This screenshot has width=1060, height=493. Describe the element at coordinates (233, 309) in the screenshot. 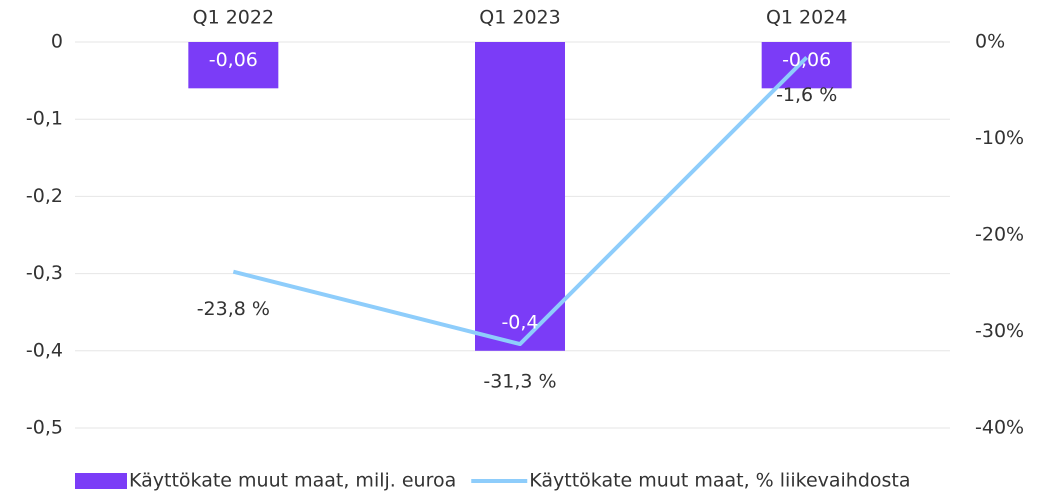

I see `data-label: -23,8 %` at that location.